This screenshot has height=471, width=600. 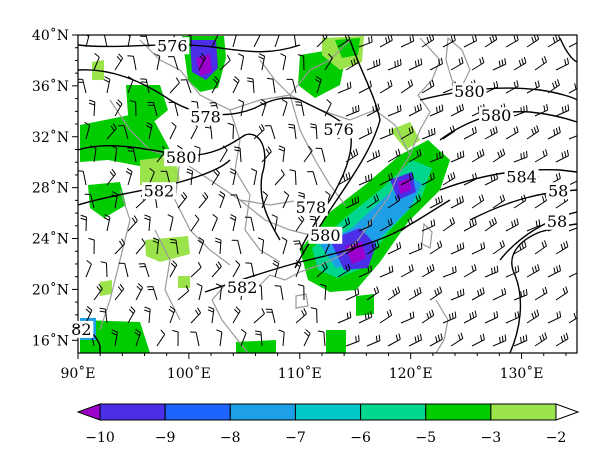 I want to click on contour-580-west, so click(x=179, y=187).